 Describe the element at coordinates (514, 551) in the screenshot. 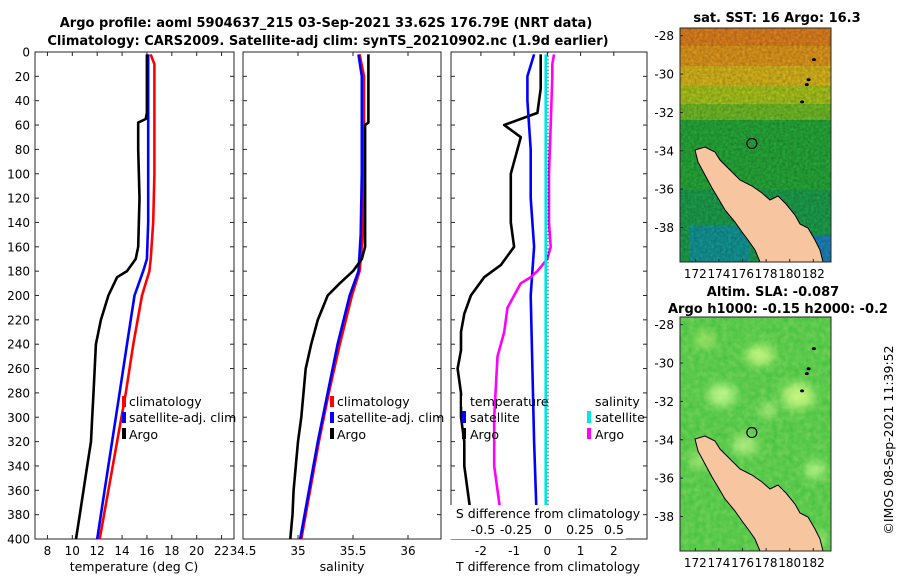

I see `x-tick-label: -1` at that location.